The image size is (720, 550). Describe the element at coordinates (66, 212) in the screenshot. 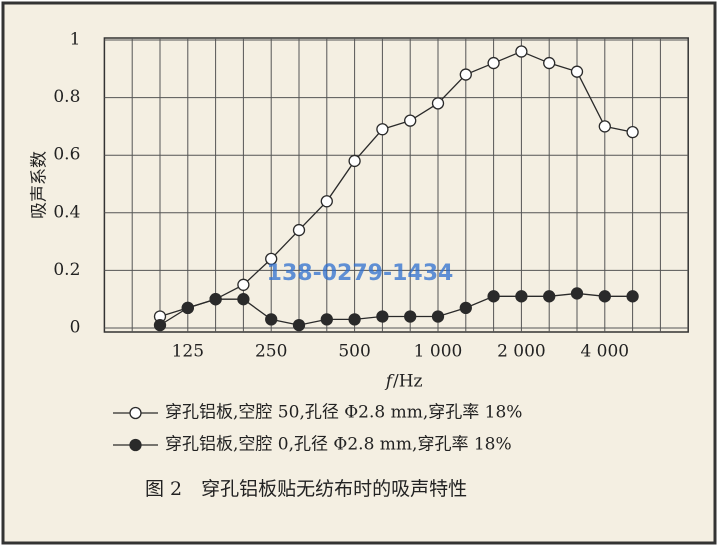

I see `y-tick-label: 0.4` at that location.